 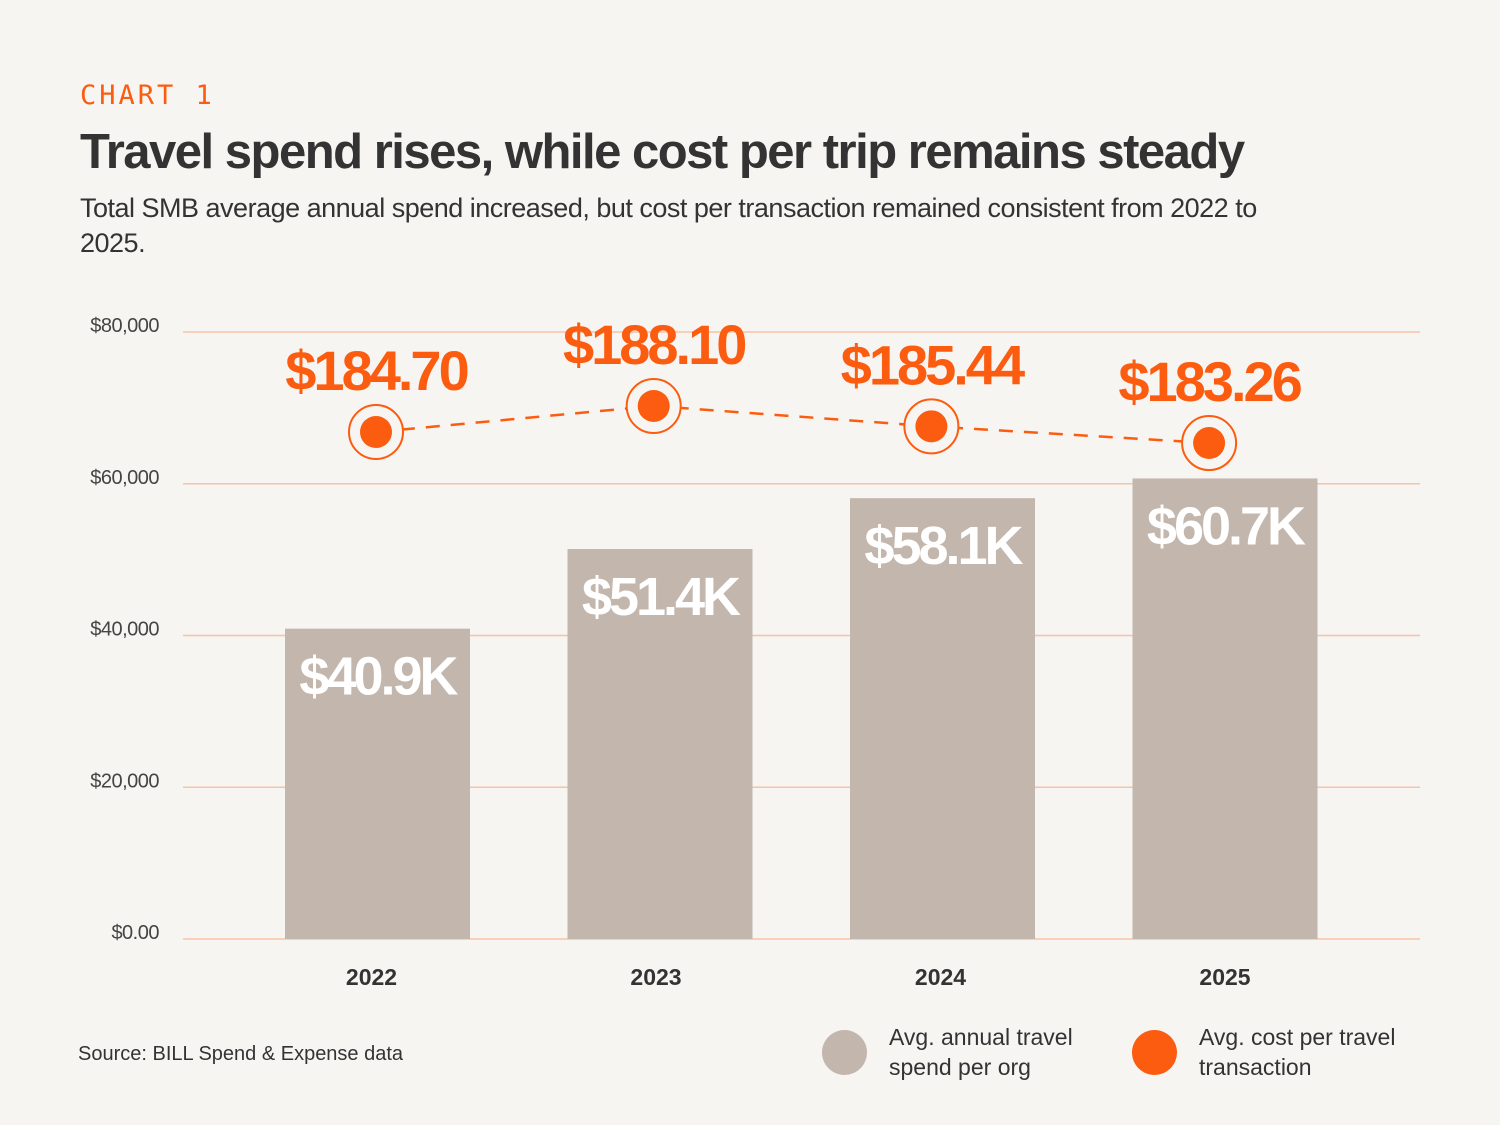 What do you see at coordinates (1297, 1052) in the screenshot?
I see `legend-label: Avg. cost per travel transaction` at bounding box center [1297, 1052].